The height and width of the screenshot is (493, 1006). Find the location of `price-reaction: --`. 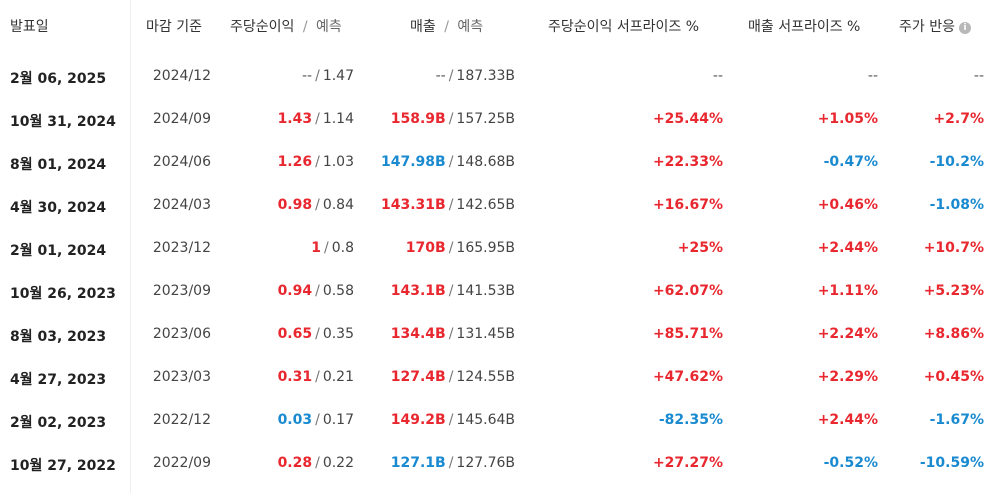

price-reaction: -- is located at coordinates (978, 76).